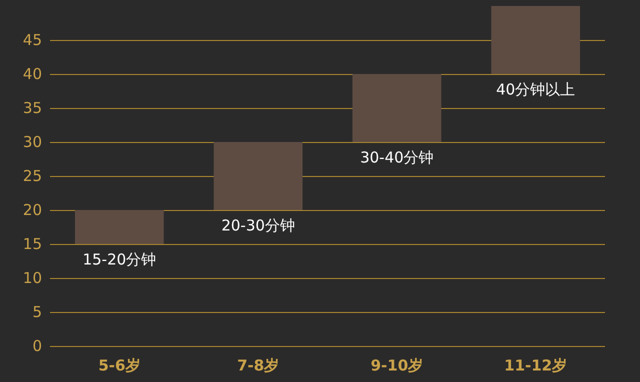 The height and width of the screenshot is (382, 640). Describe the element at coordinates (536, 89) in the screenshot. I see `annotation: 40分钟以上` at that location.